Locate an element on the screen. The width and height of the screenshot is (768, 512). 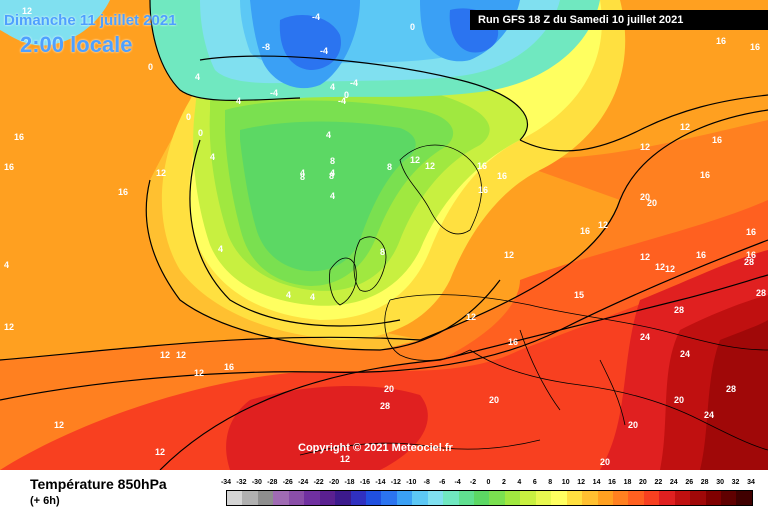
scale-tick-label: -14 is located at coordinates (380, 482).